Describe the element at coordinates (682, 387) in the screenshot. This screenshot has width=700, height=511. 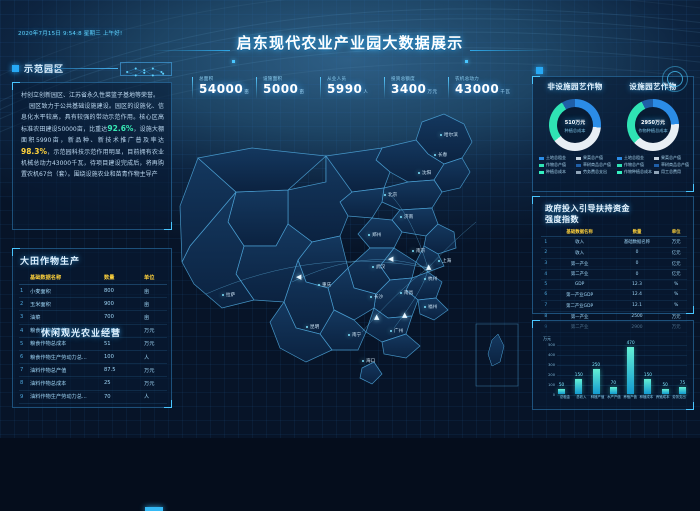
I see `bar: 75` at that location.